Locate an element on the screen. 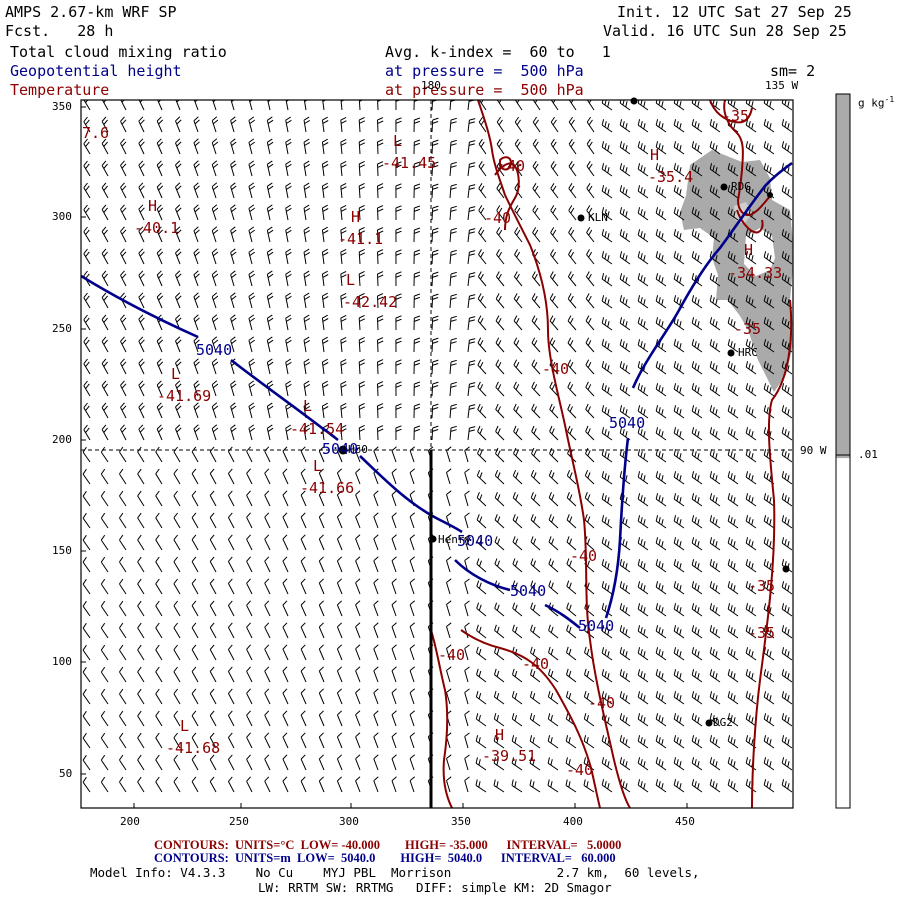  contour-minus40-main is located at coordinates (554, 454).